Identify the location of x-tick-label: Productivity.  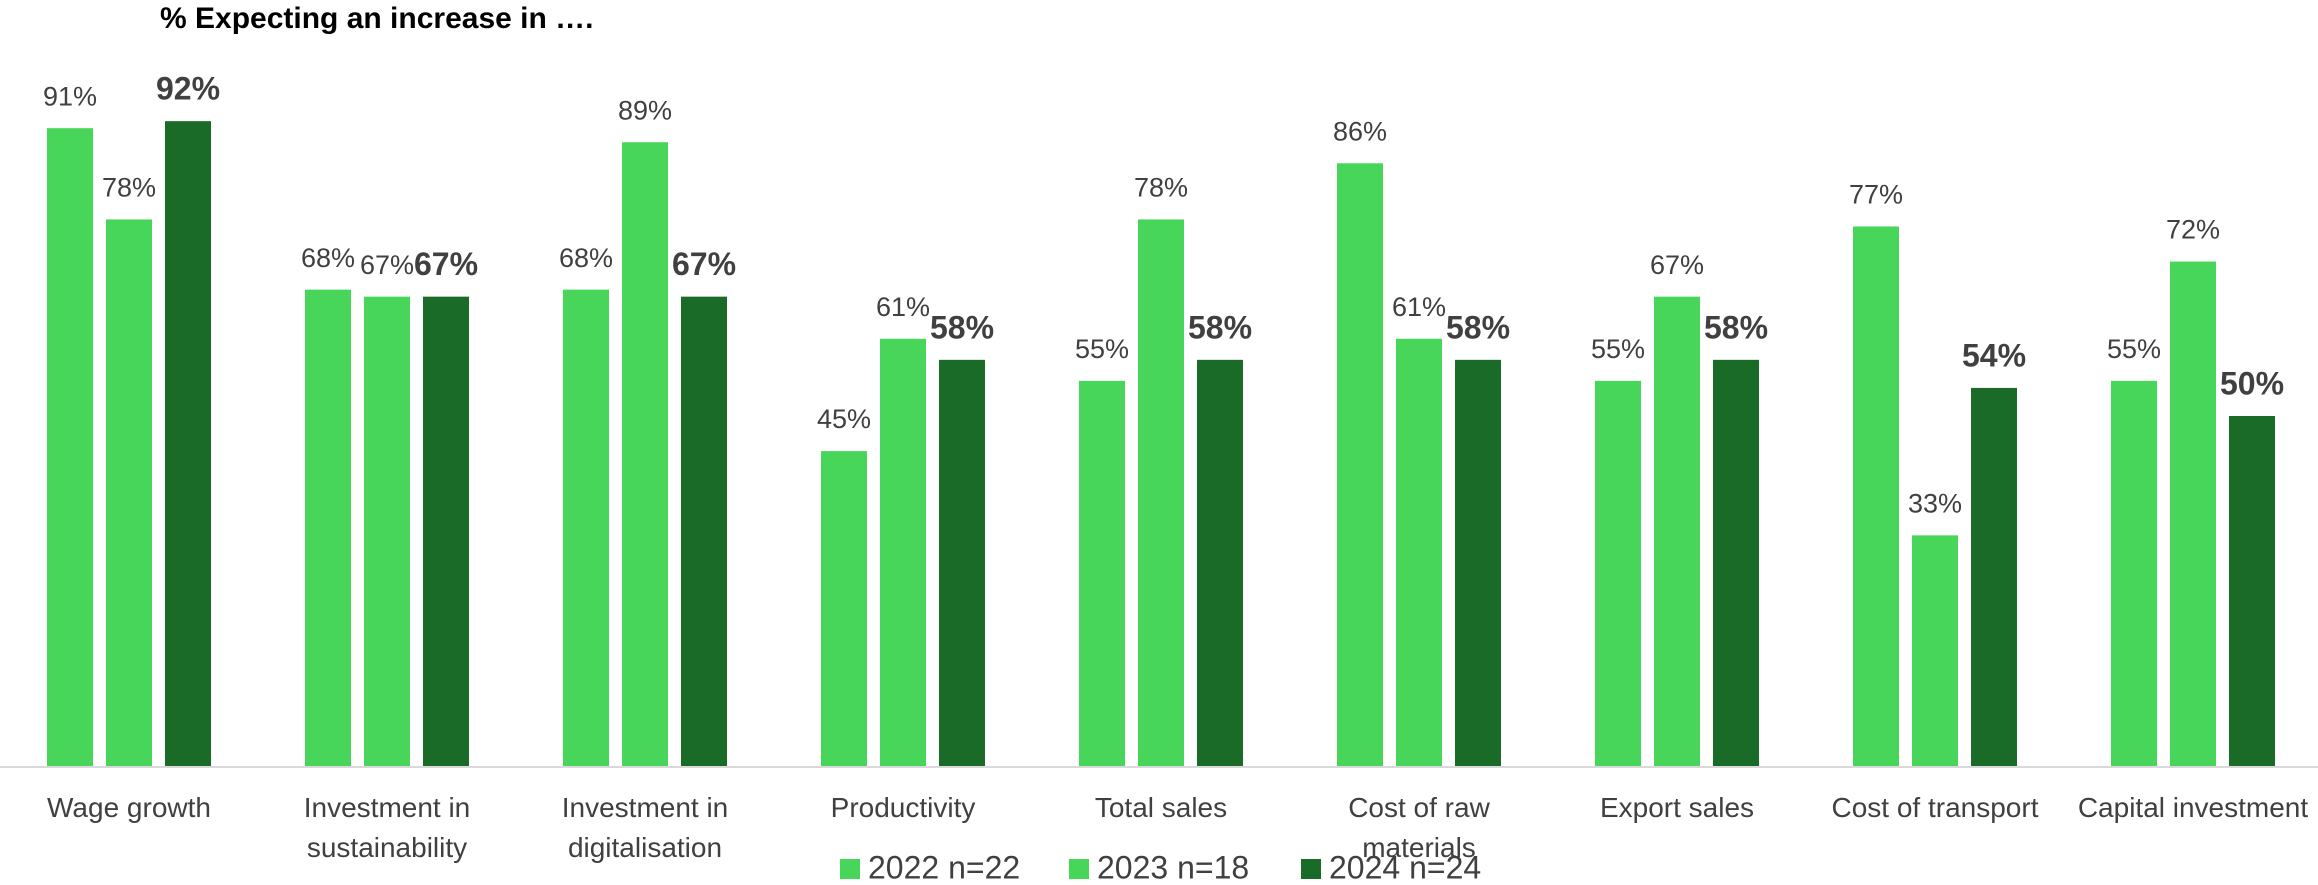
(903, 807).